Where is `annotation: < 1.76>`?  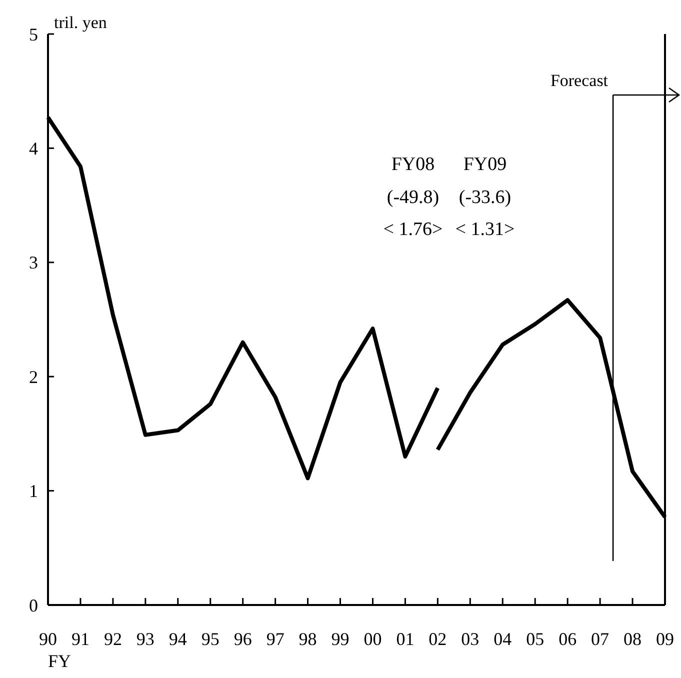 annotation: < 1.76> is located at coordinates (413, 229).